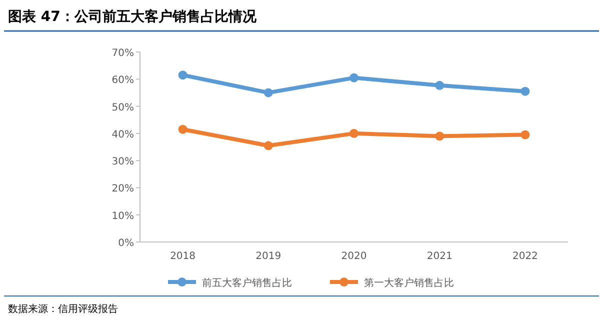 This screenshot has height=320, width=603. Describe the element at coordinates (123, 162) in the screenshot. I see `y-tick-label: 30%` at that location.